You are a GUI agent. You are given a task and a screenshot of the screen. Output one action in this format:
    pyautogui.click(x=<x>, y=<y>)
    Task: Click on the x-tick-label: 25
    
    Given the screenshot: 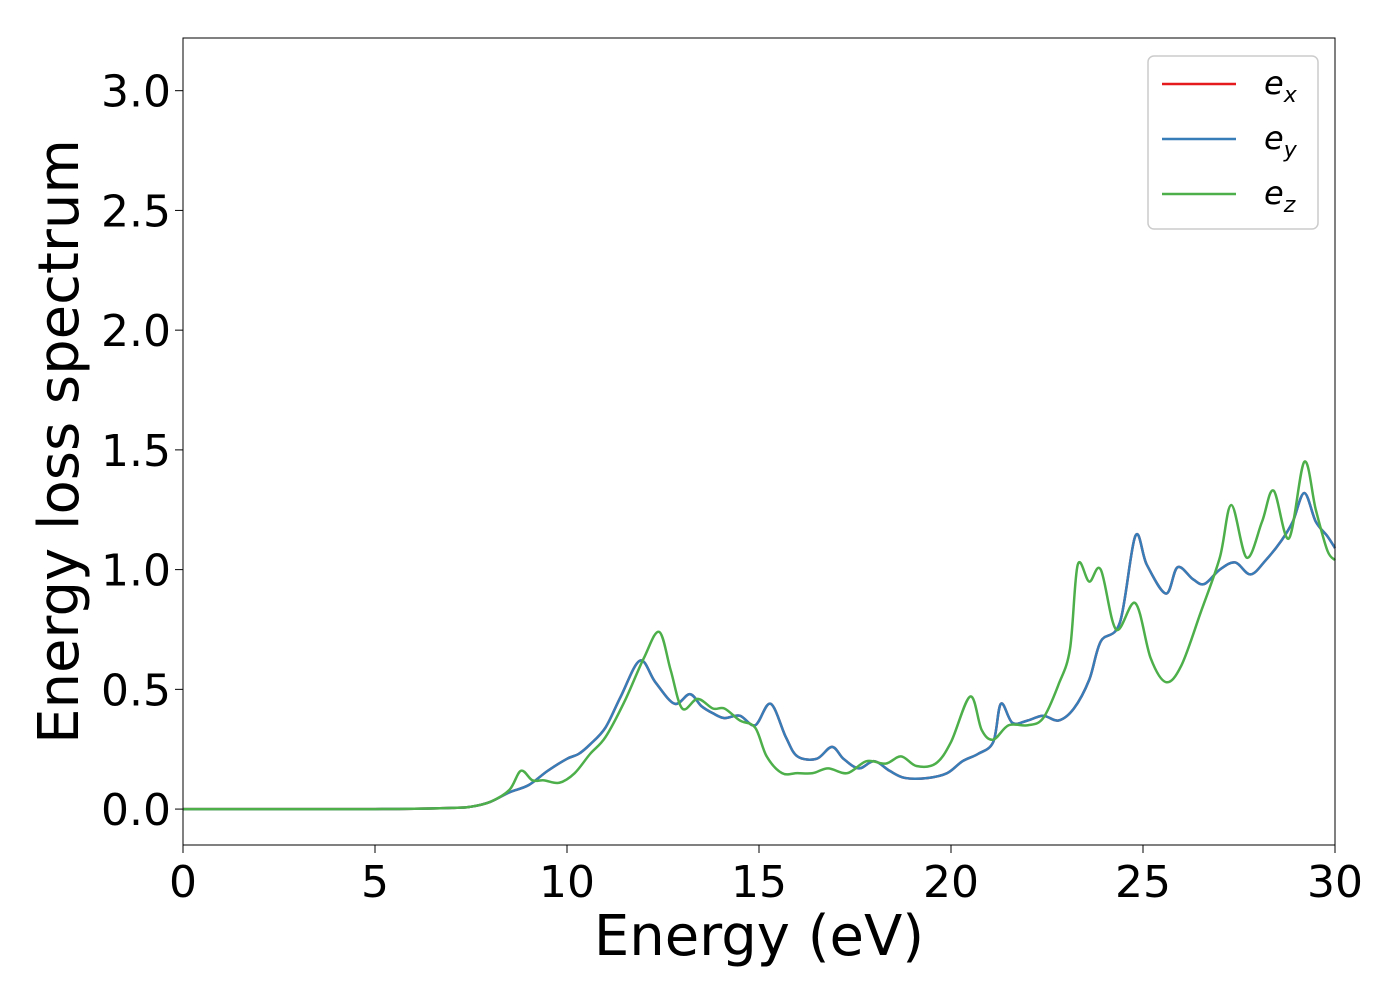 What is the action you would take?
    pyautogui.click(x=1143, y=882)
    